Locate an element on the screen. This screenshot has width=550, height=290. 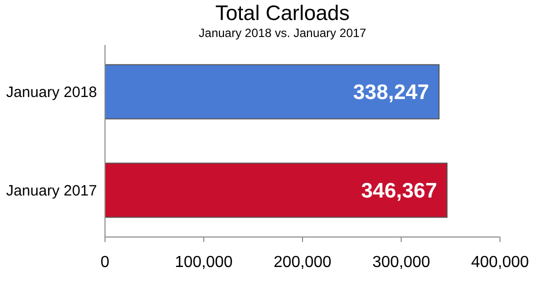
x-tick-label: 300,000 is located at coordinates (401, 262).